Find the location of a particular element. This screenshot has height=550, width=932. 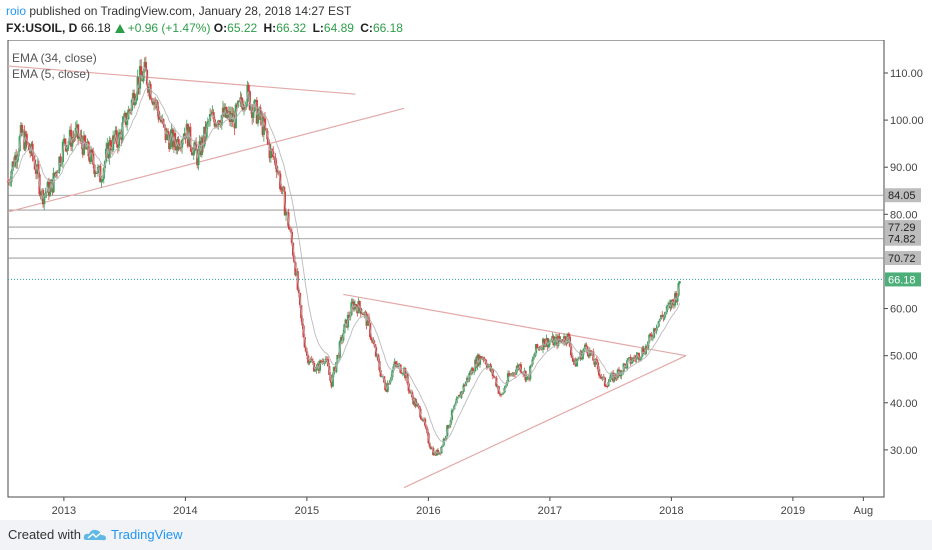

close-label: C: is located at coordinates (366, 28).